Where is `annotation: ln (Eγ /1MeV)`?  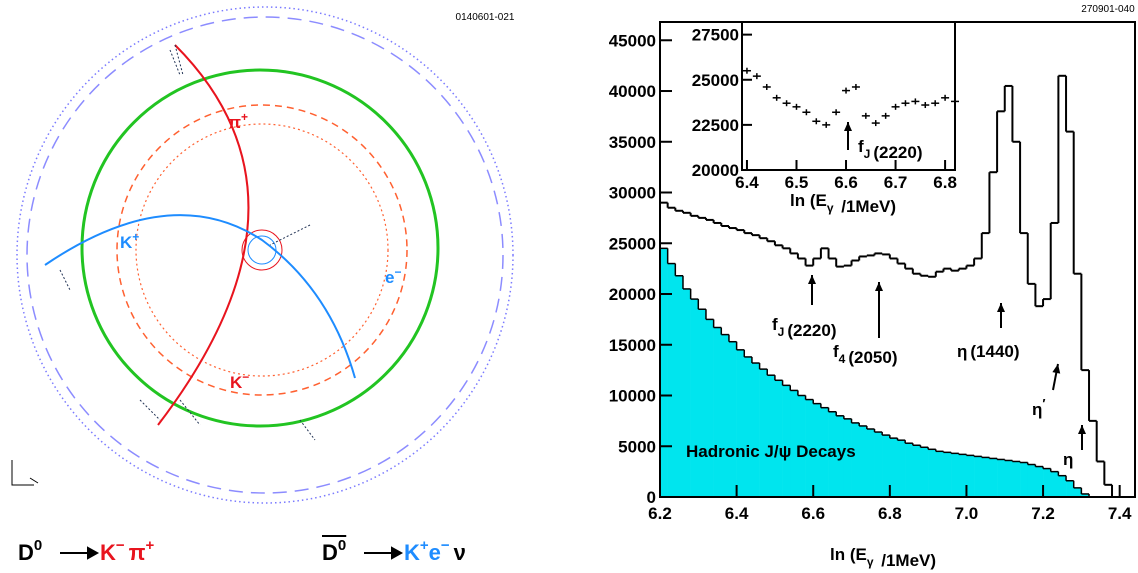 annotation: ln (Eγ /1MeV) is located at coordinates (883, 557).